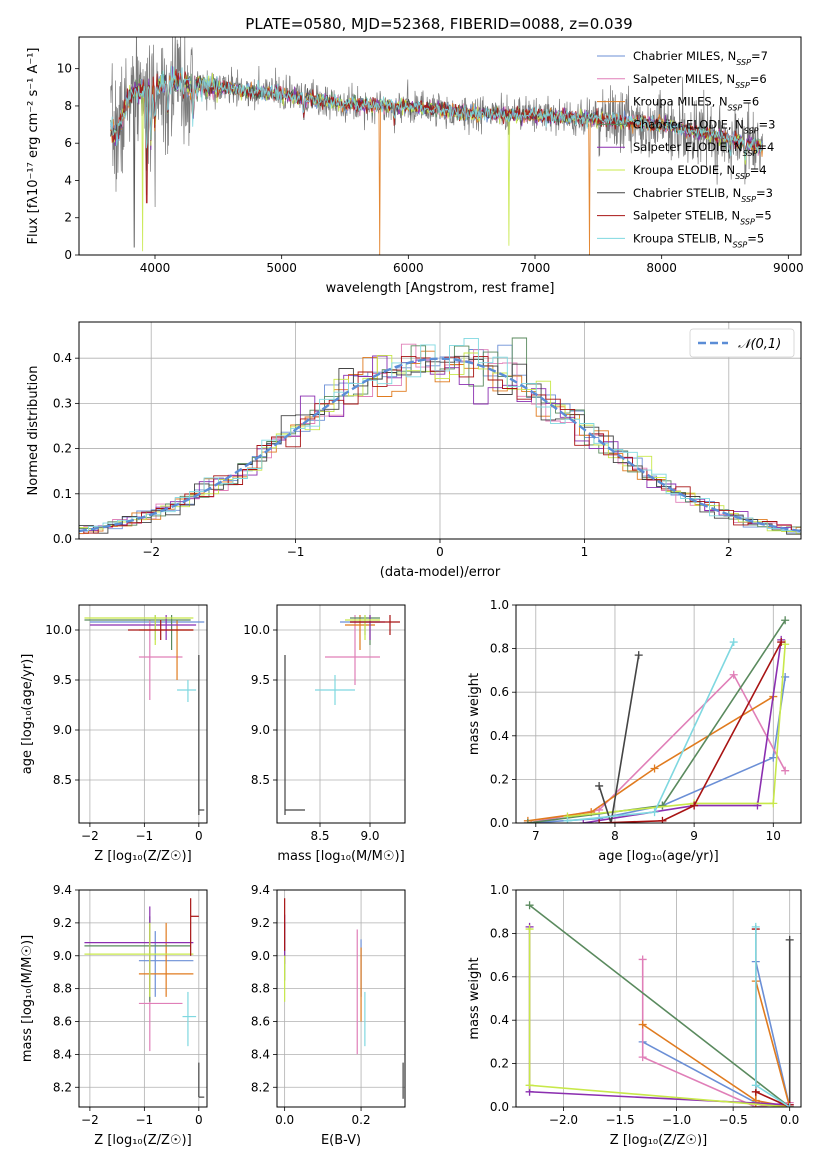  What do you see at coordinates (68, 255) in the screenshot?
I see `y-tick-label: 0` at bounding box center [68, 255].